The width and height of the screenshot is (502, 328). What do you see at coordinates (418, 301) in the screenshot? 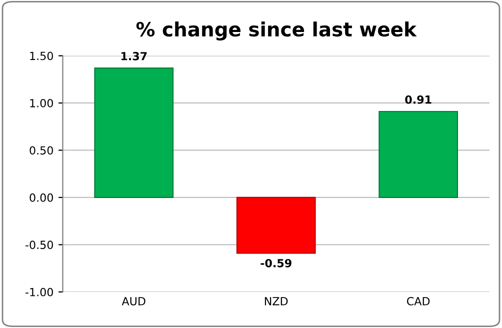
I see `x-tick-label: CAD` at bounding box center [418, 301].